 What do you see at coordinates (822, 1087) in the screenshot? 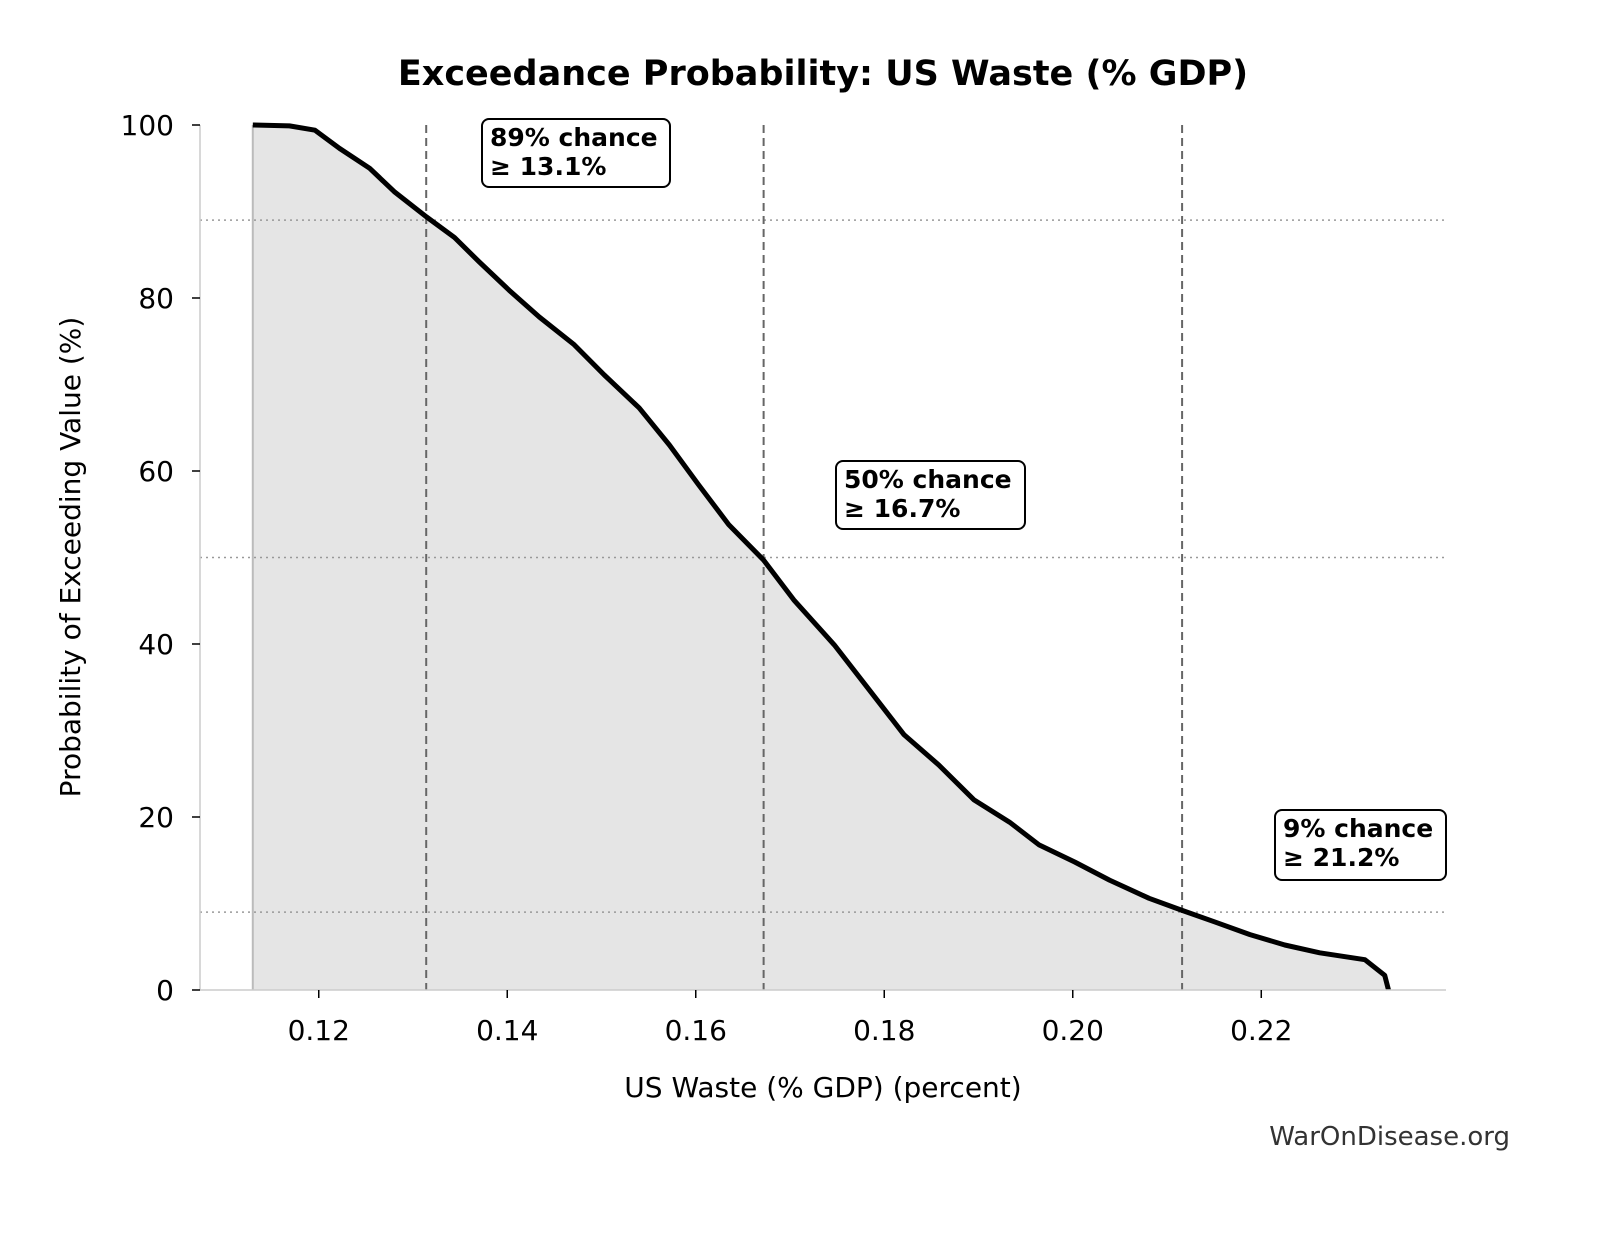
I see `x-axis-label: US Waste (% GDP) (percent)` at bounding box center [822, 1087].